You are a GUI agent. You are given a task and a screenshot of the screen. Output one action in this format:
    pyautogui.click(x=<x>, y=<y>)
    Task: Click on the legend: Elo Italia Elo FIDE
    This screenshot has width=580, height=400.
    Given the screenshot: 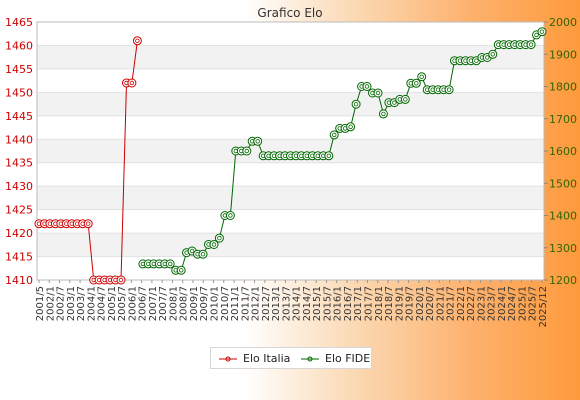 What is the action you would take?
    pyautogui.click(x=291, y=358)
    